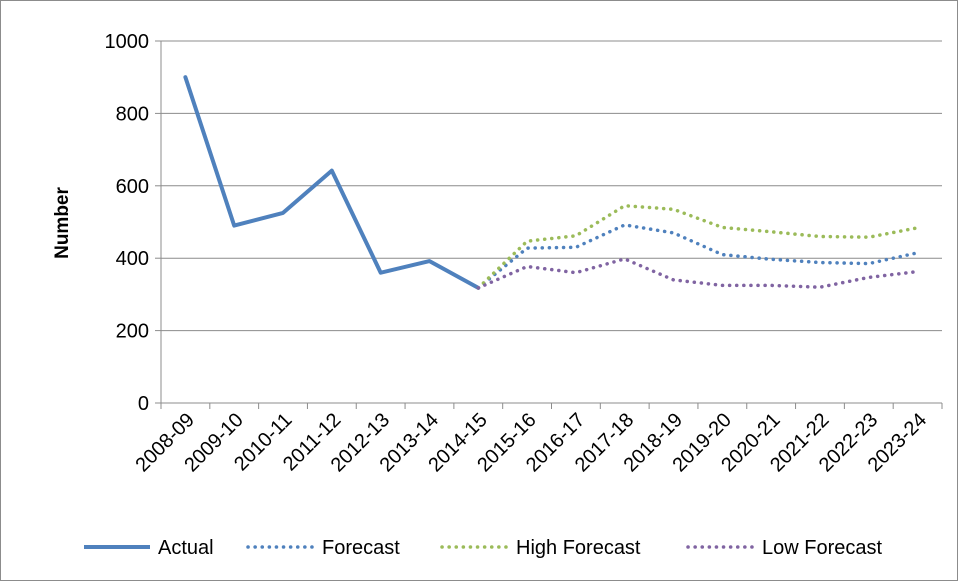  What do you see at coordinates (698, 256) in the screenshot?
I see `series-line-forecast` at bounding box center [698, 256].